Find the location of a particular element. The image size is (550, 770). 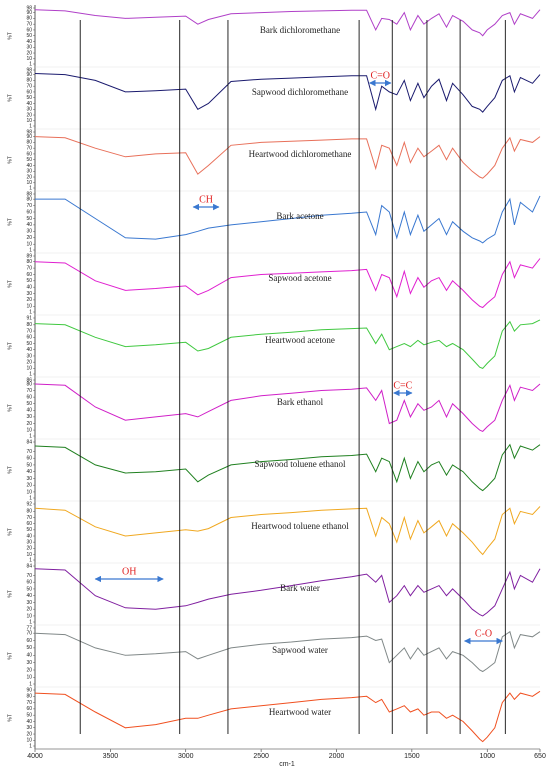

x-tick-label: 1500 is located at coordinates (412, 756).